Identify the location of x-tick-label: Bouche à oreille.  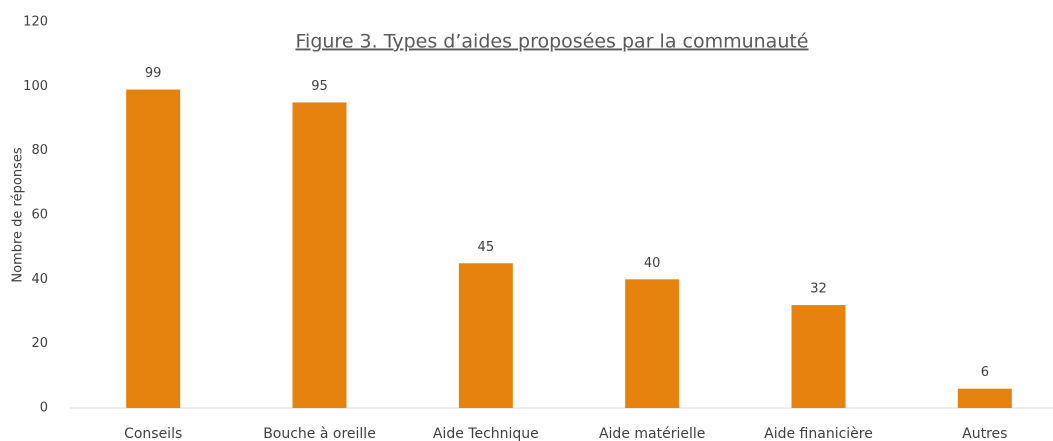
(319, 433).